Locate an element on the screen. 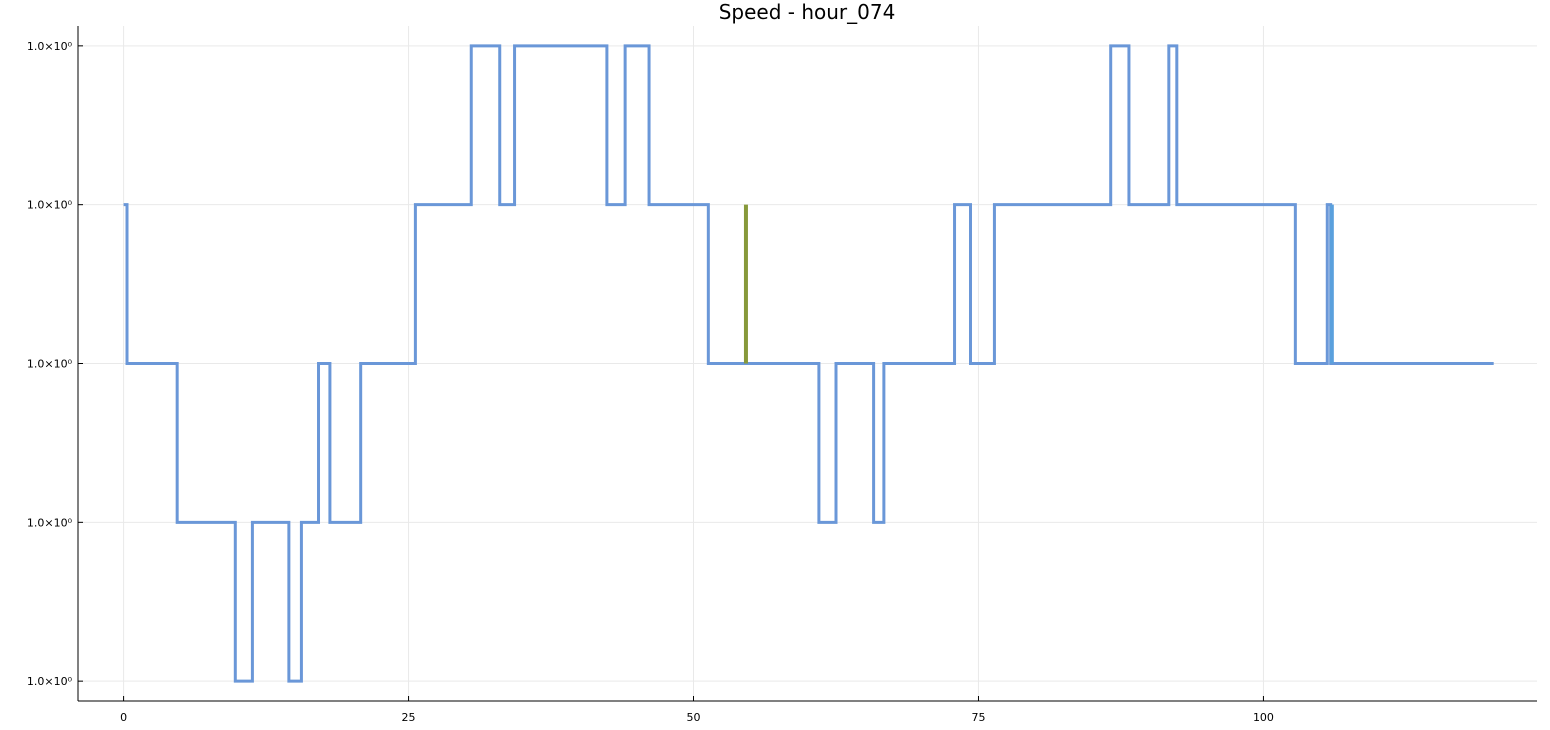 This screenshot has width=1550, height=730. x-tick-label: 100 is located at coordinates (1263, 717).